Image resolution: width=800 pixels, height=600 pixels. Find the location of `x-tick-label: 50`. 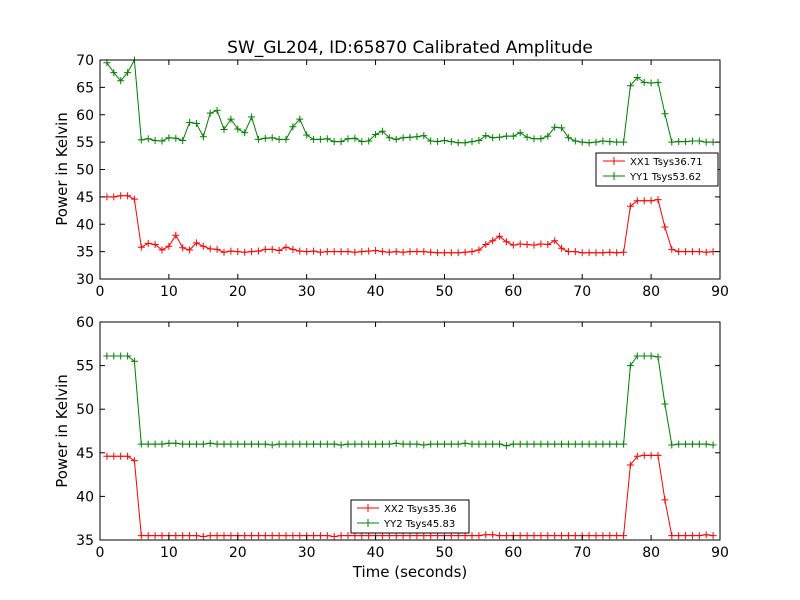

x-tick-label: 50 is located at coordinates (445, 292).